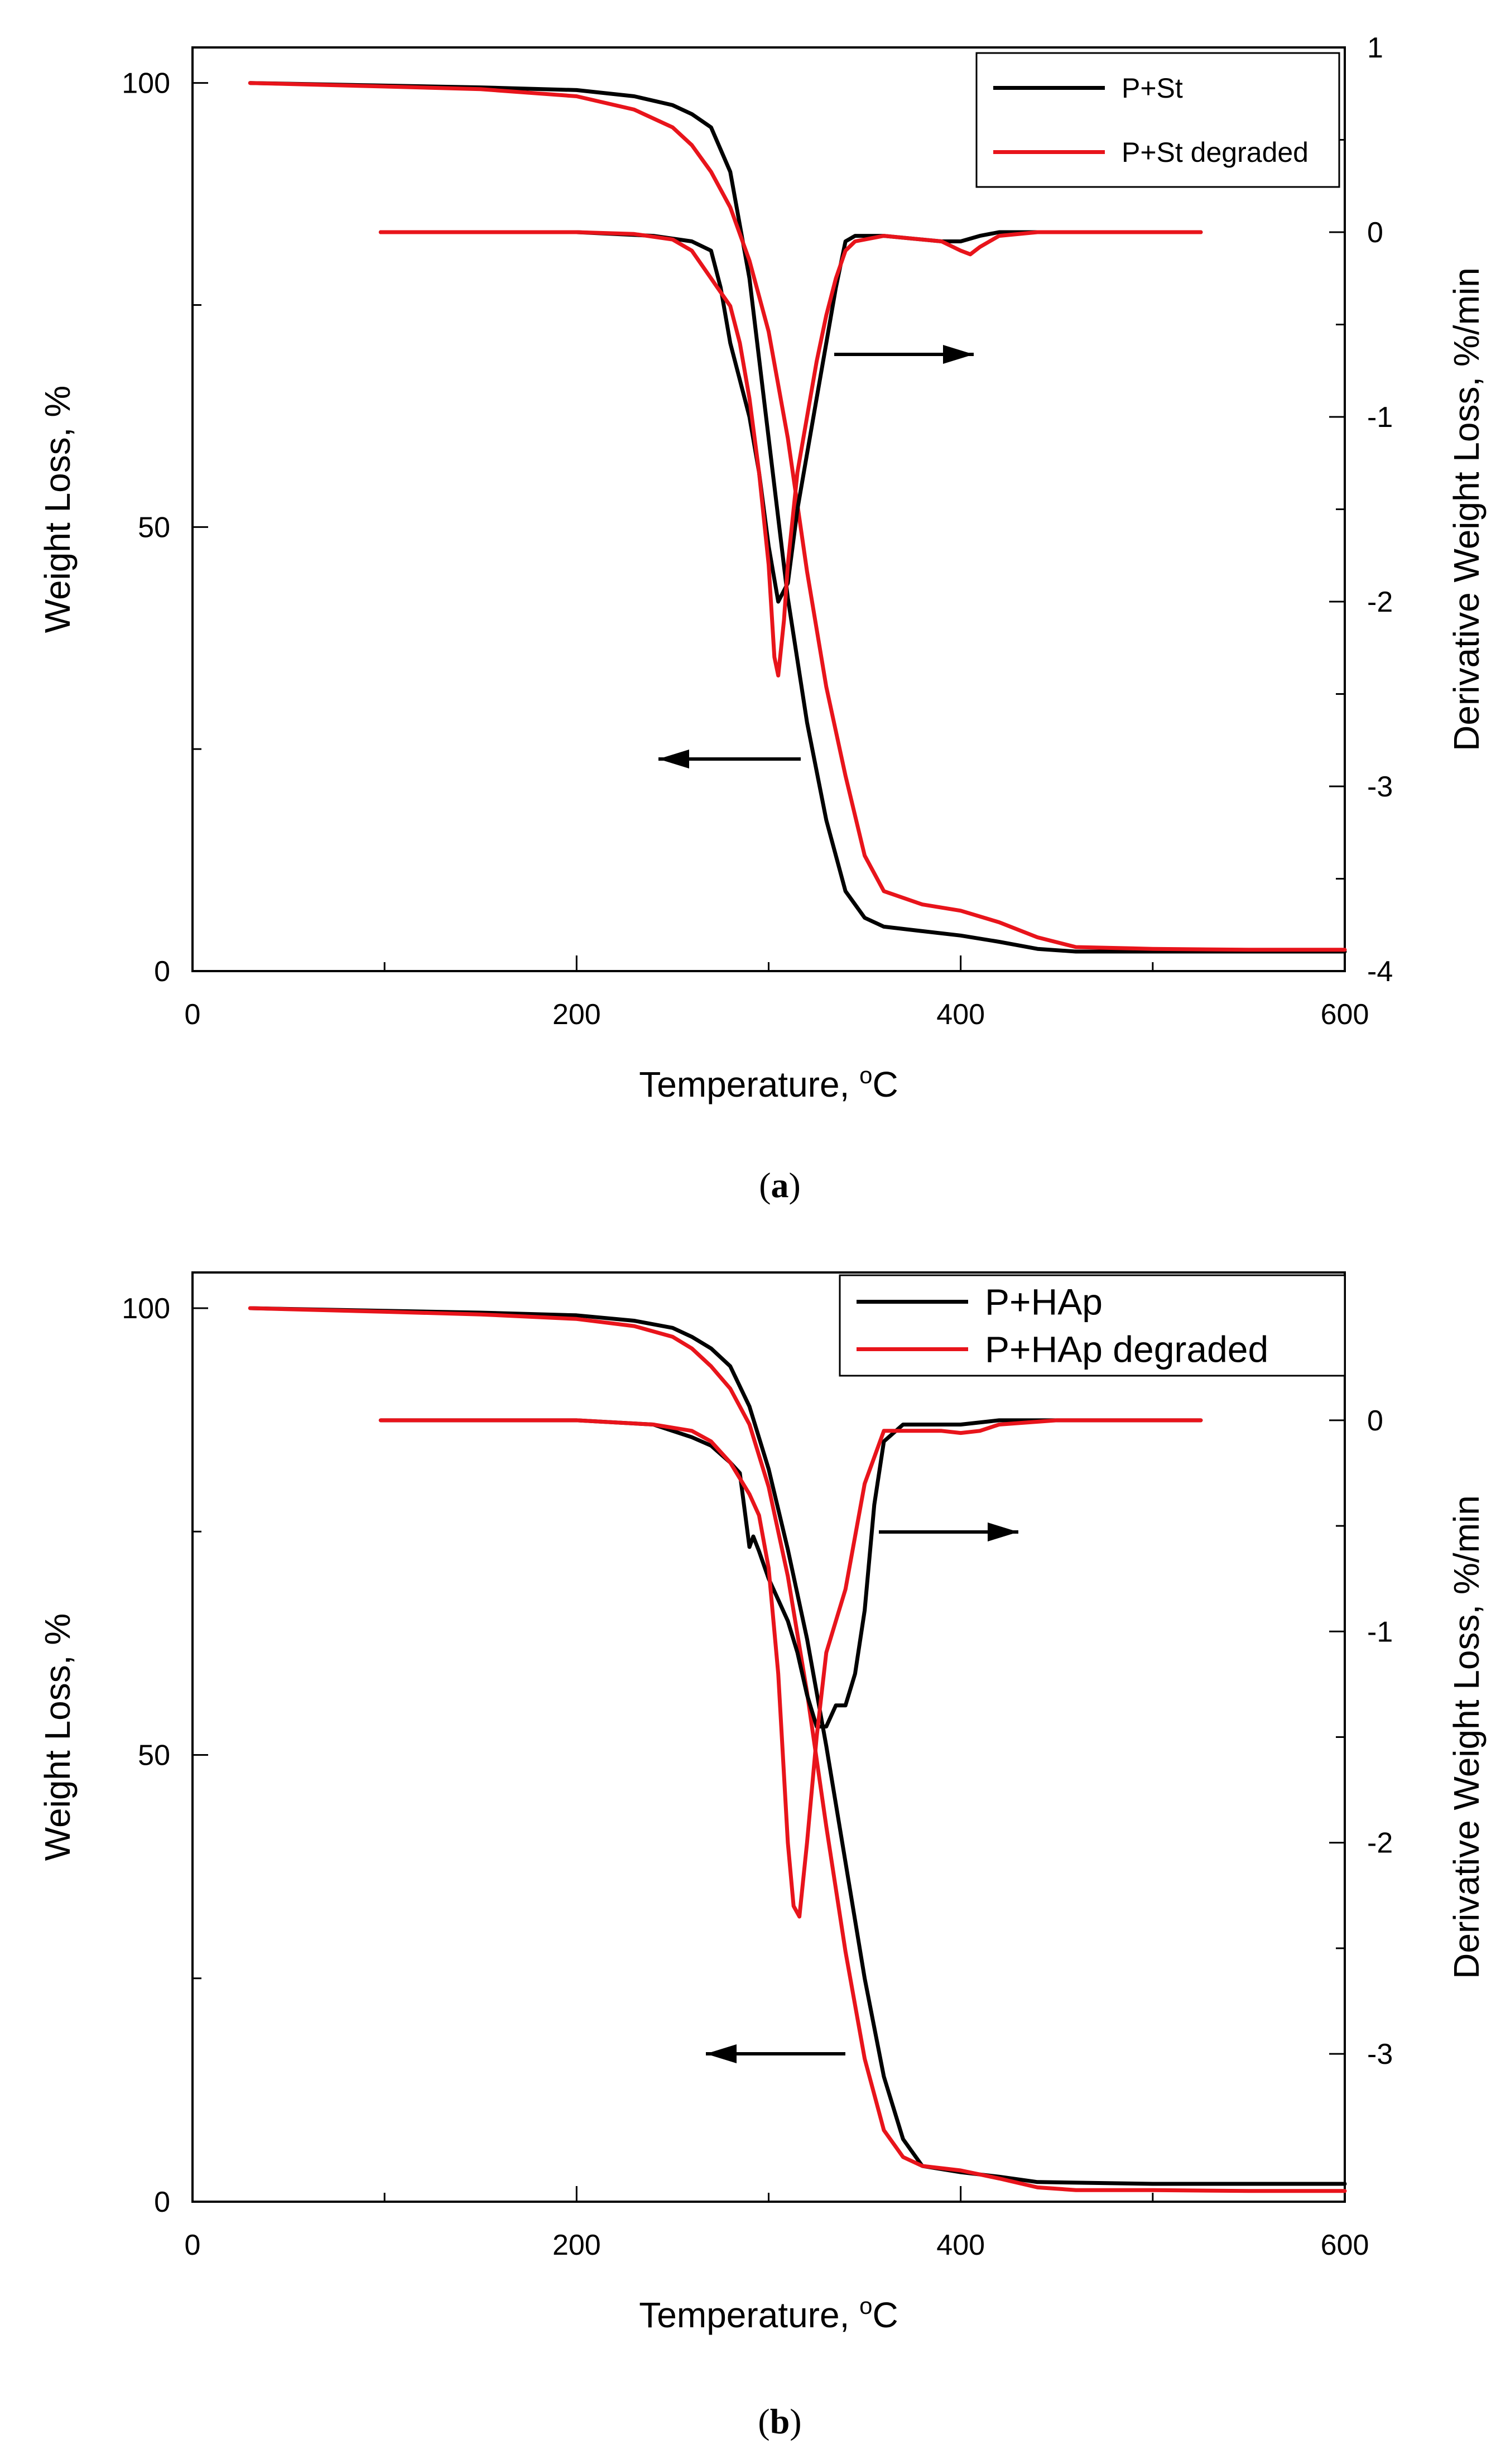 The image size is (1496, 2464). I want to click on panel-caption-a: (a), so click(780, 1185).